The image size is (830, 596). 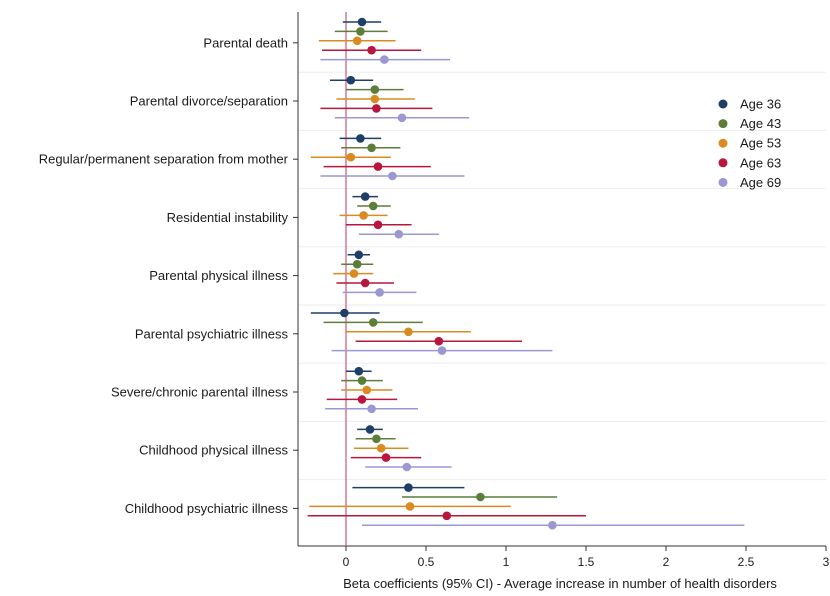 What do you see at coordinates (228, 217) in the screenshot?
I see `category-label: Residential instability` at bounding box center [228, 217].